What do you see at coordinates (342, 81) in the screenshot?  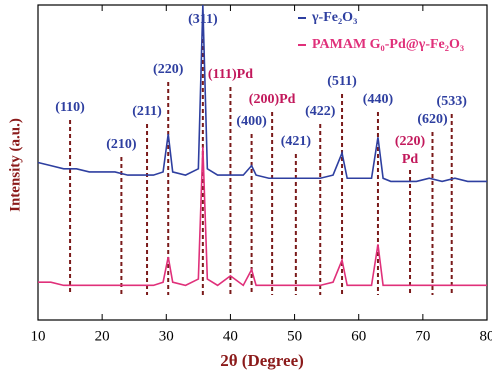 I see `peak-label: (511)` at bounding box center [342, 81].